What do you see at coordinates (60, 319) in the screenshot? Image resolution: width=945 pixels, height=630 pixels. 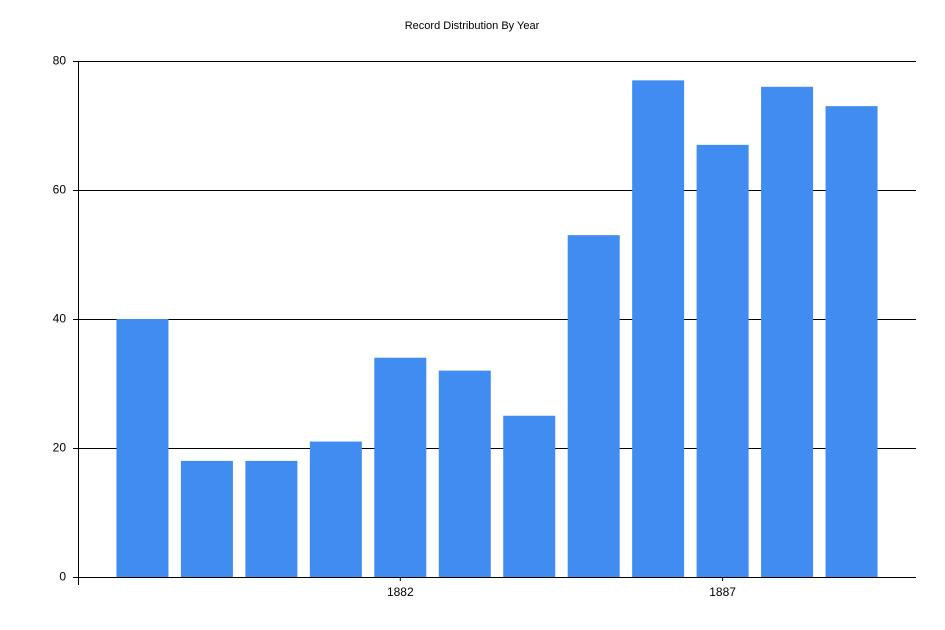 I see `y-tick-label: 40` at bounding box center [60, 319].